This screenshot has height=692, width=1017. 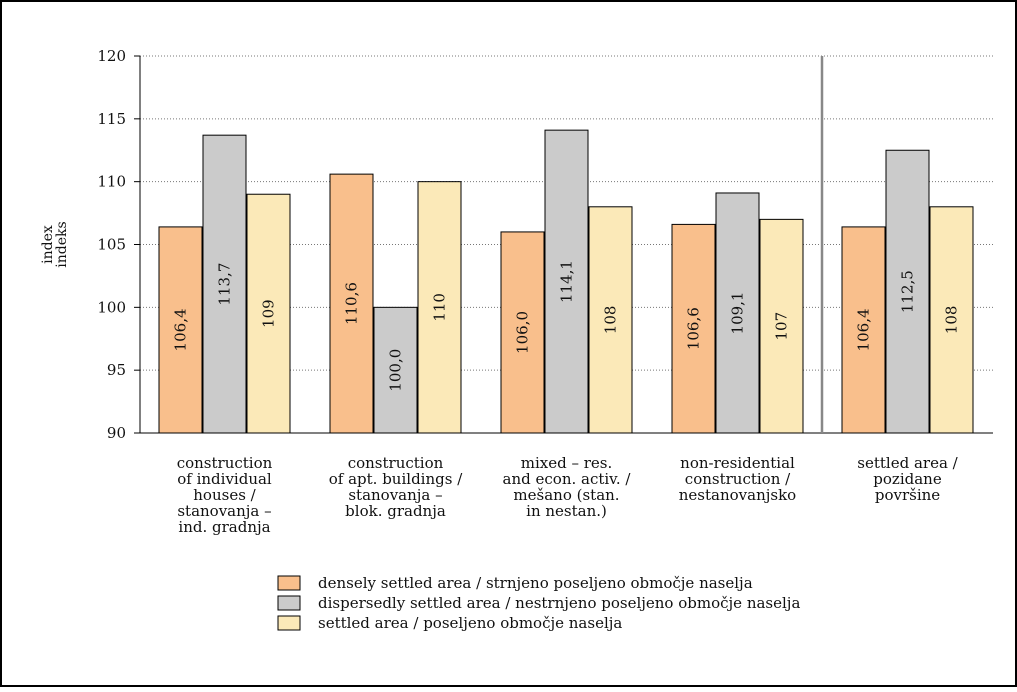 I want to click on bar-value-label: 100,0, so click(x=396, y=370).